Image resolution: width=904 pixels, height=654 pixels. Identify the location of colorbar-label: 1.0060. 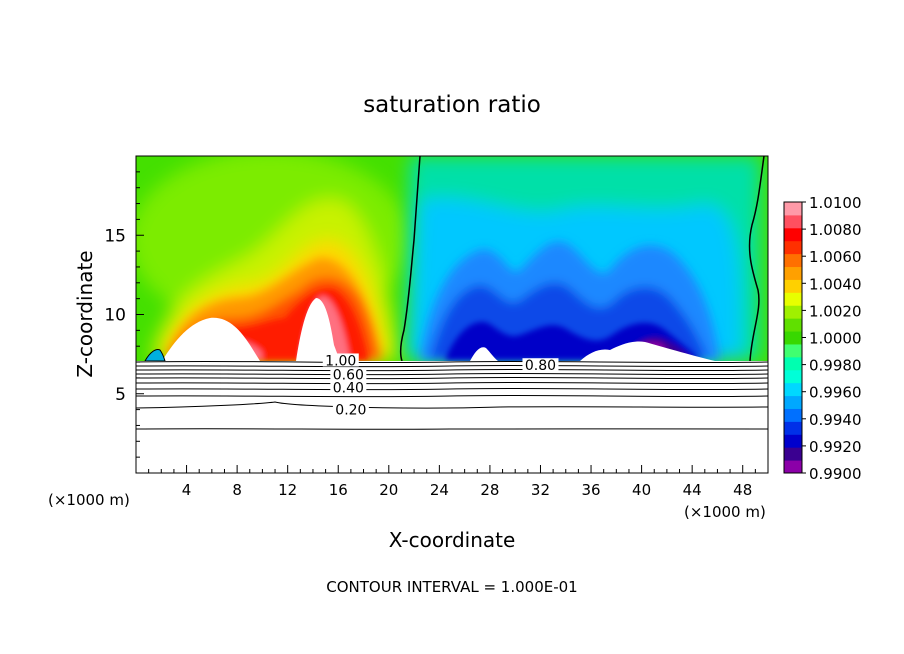
(835, 257).